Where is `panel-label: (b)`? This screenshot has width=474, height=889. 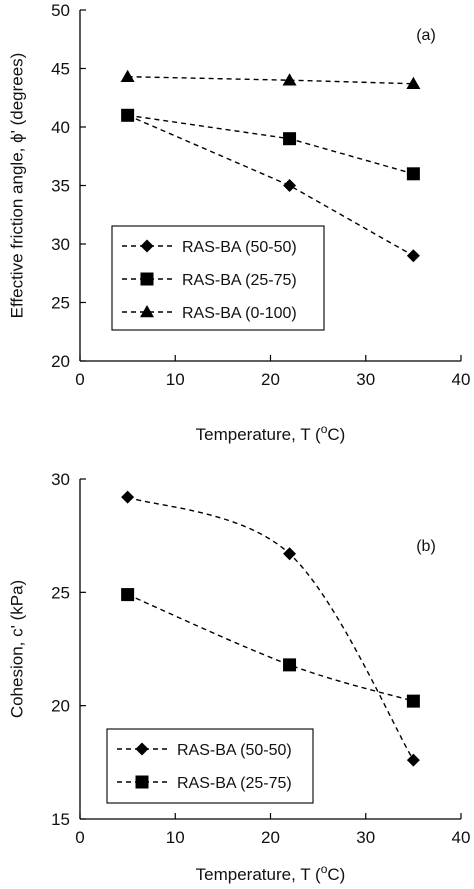 panel-label: (b) is located at coordinates (426, 546).